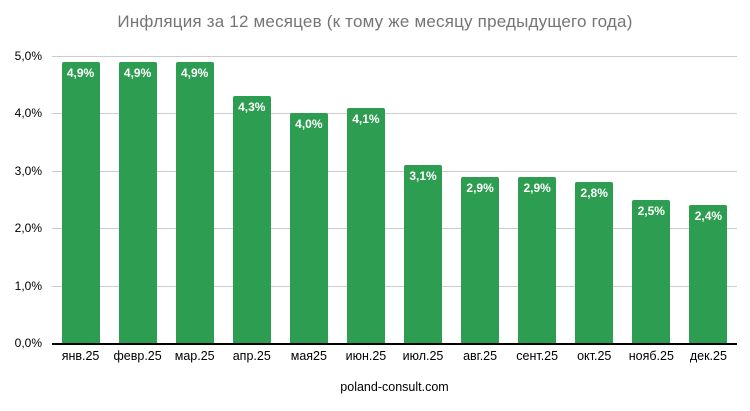  I want to click on bar-slot: 4,1%, so click(365, 199).